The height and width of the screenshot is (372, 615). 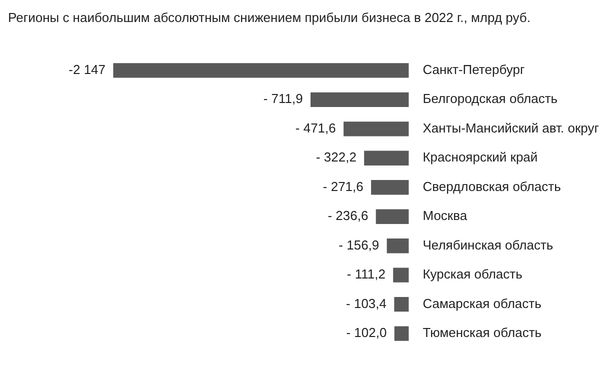 I want to click on data-label: - 103,4, so click(x=366, y=303).